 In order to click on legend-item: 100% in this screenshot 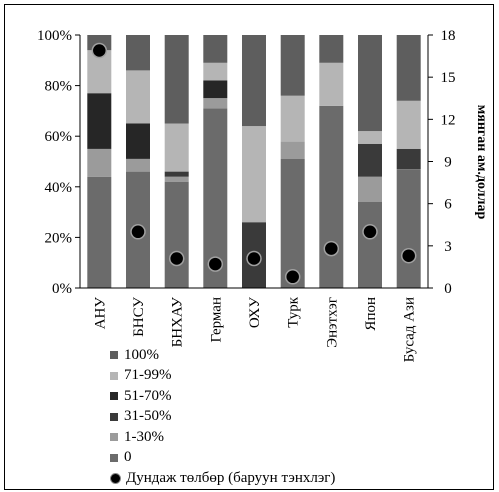, I will do `click(222, 355)`.